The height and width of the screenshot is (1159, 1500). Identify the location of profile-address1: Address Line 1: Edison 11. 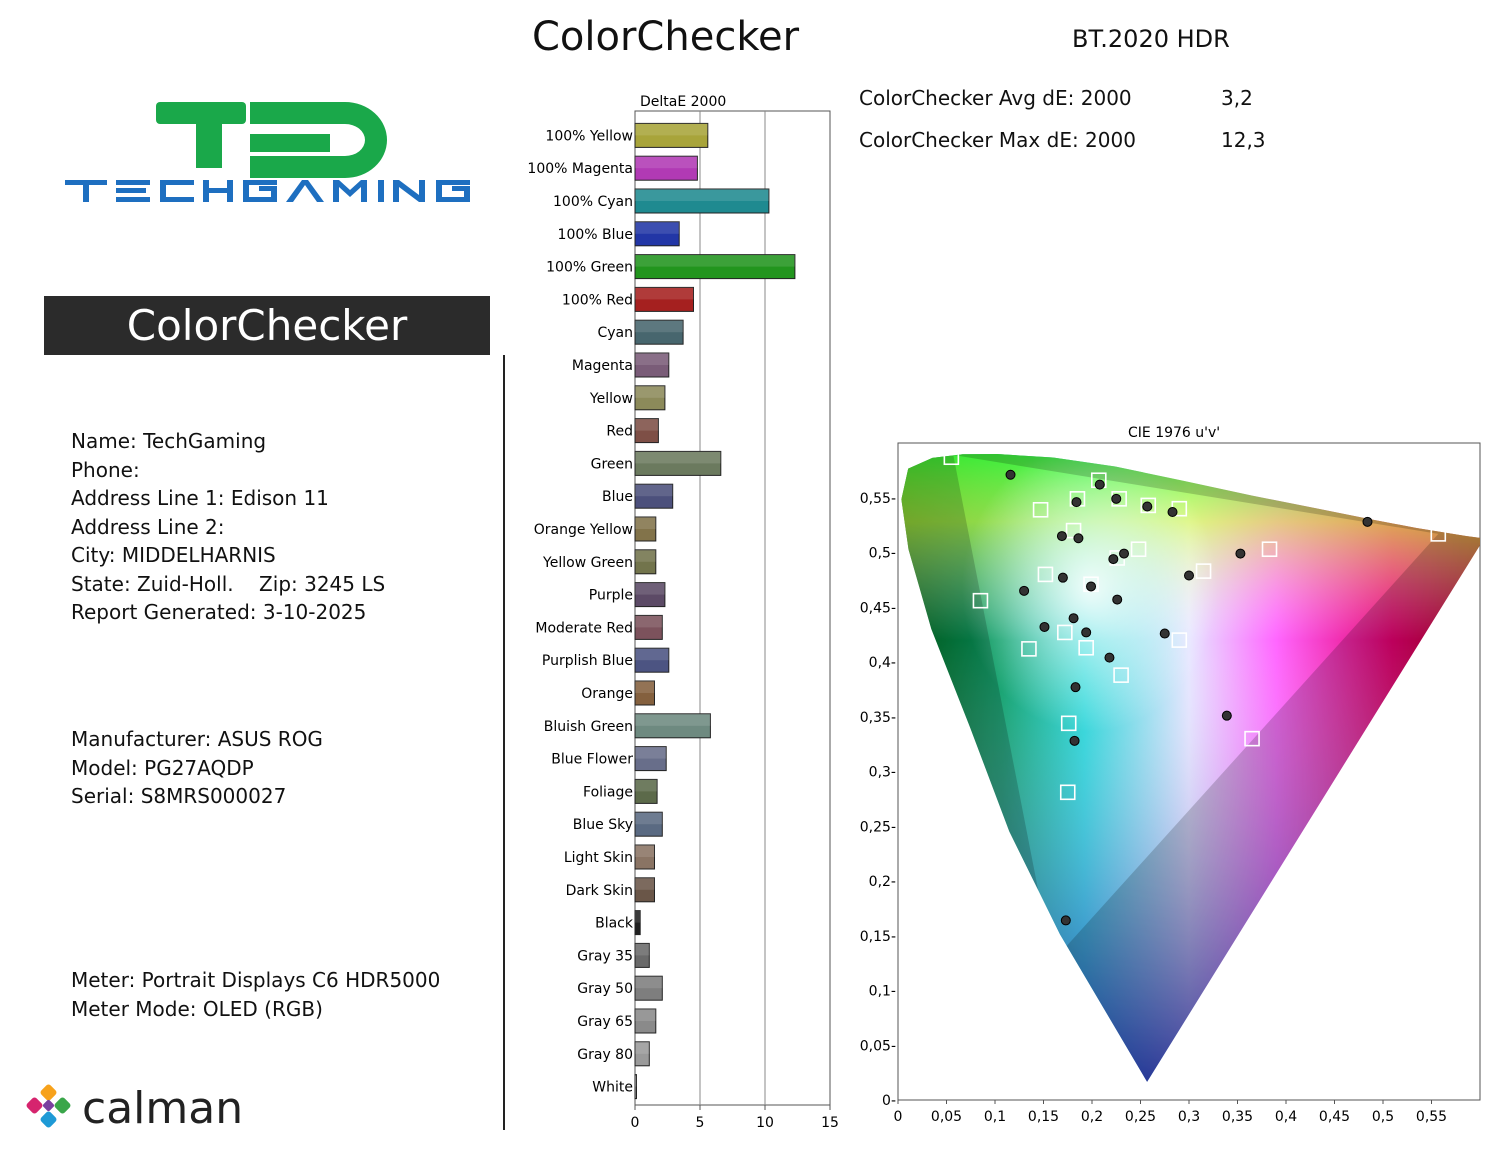
(200, 498).